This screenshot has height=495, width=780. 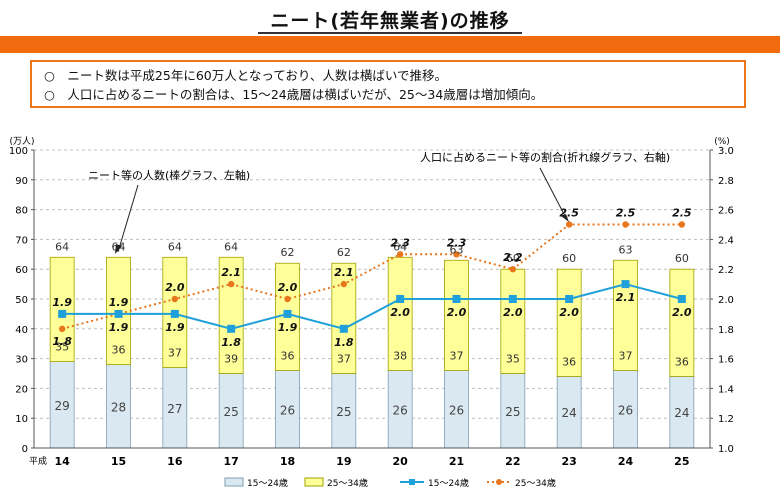 I want to click on x-tick-label: 23, so click(x=569, y=461).